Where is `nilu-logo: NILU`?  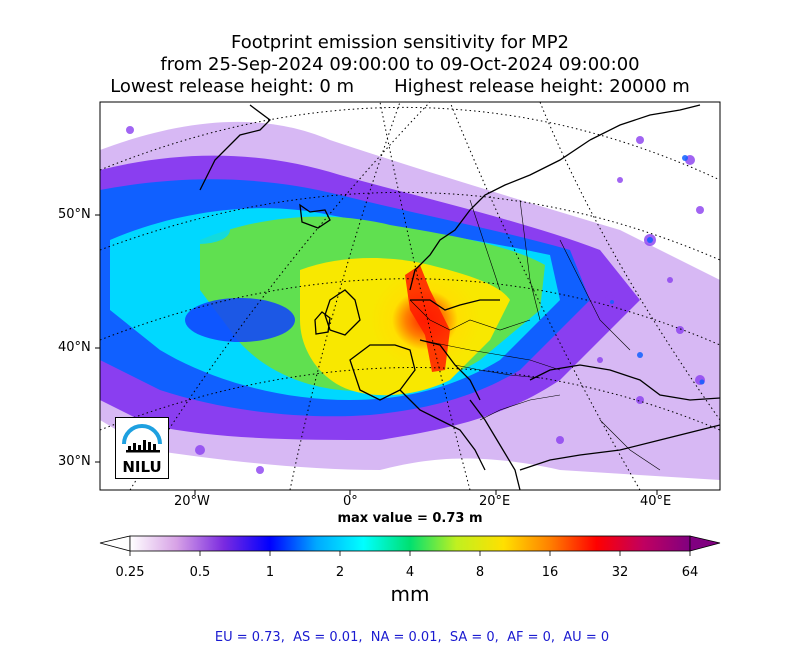 nilu-logo: NILU is located at coordinates (142, 448).